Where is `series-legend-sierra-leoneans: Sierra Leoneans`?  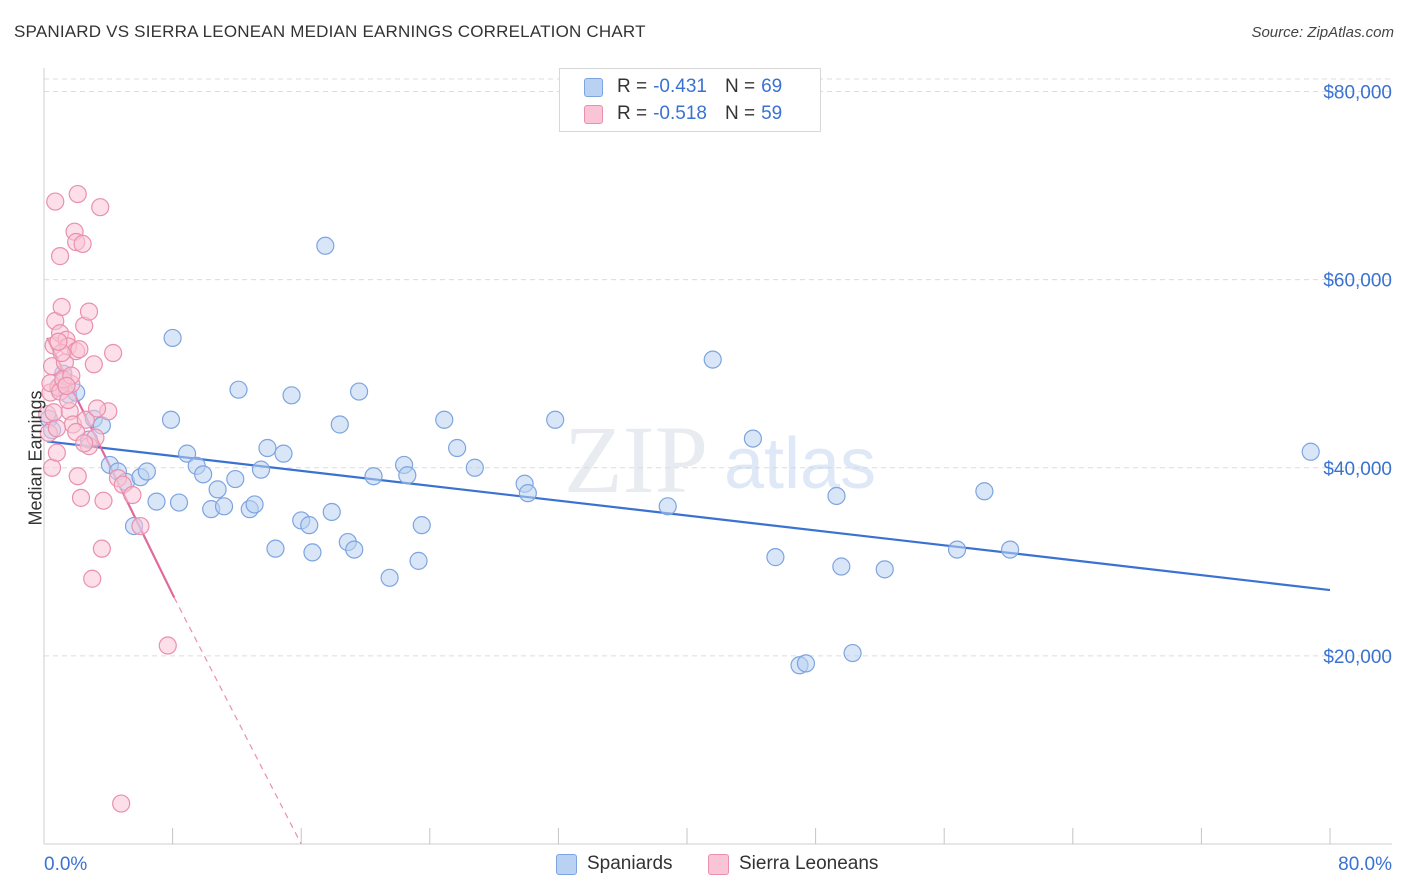
series-legend-sierra-leoneans: Sierra Leoneans is located at coordinates (793, 864).